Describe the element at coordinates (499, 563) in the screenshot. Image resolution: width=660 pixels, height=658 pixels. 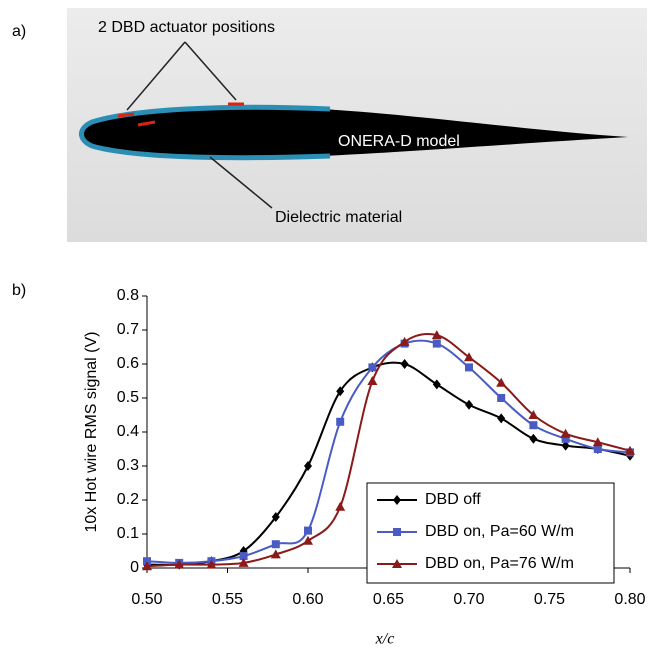
I see `legend-label: DBD on, Pa=76 W/m` at that location.